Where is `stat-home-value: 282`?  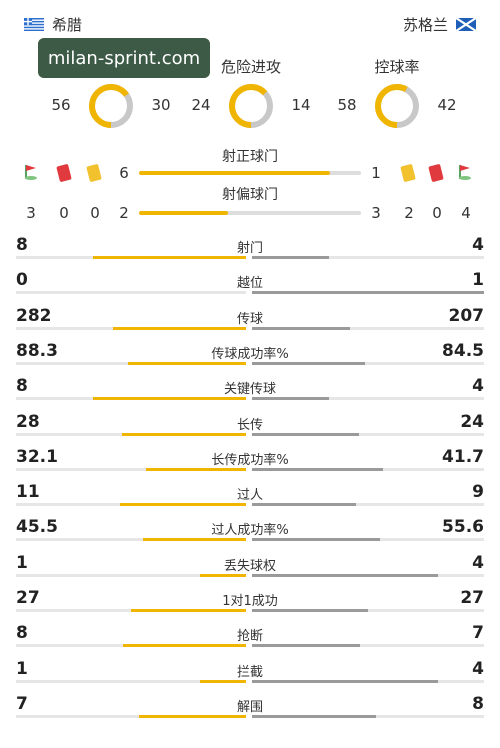
stat-home-value: 282 is located at coordinates (34, 315).